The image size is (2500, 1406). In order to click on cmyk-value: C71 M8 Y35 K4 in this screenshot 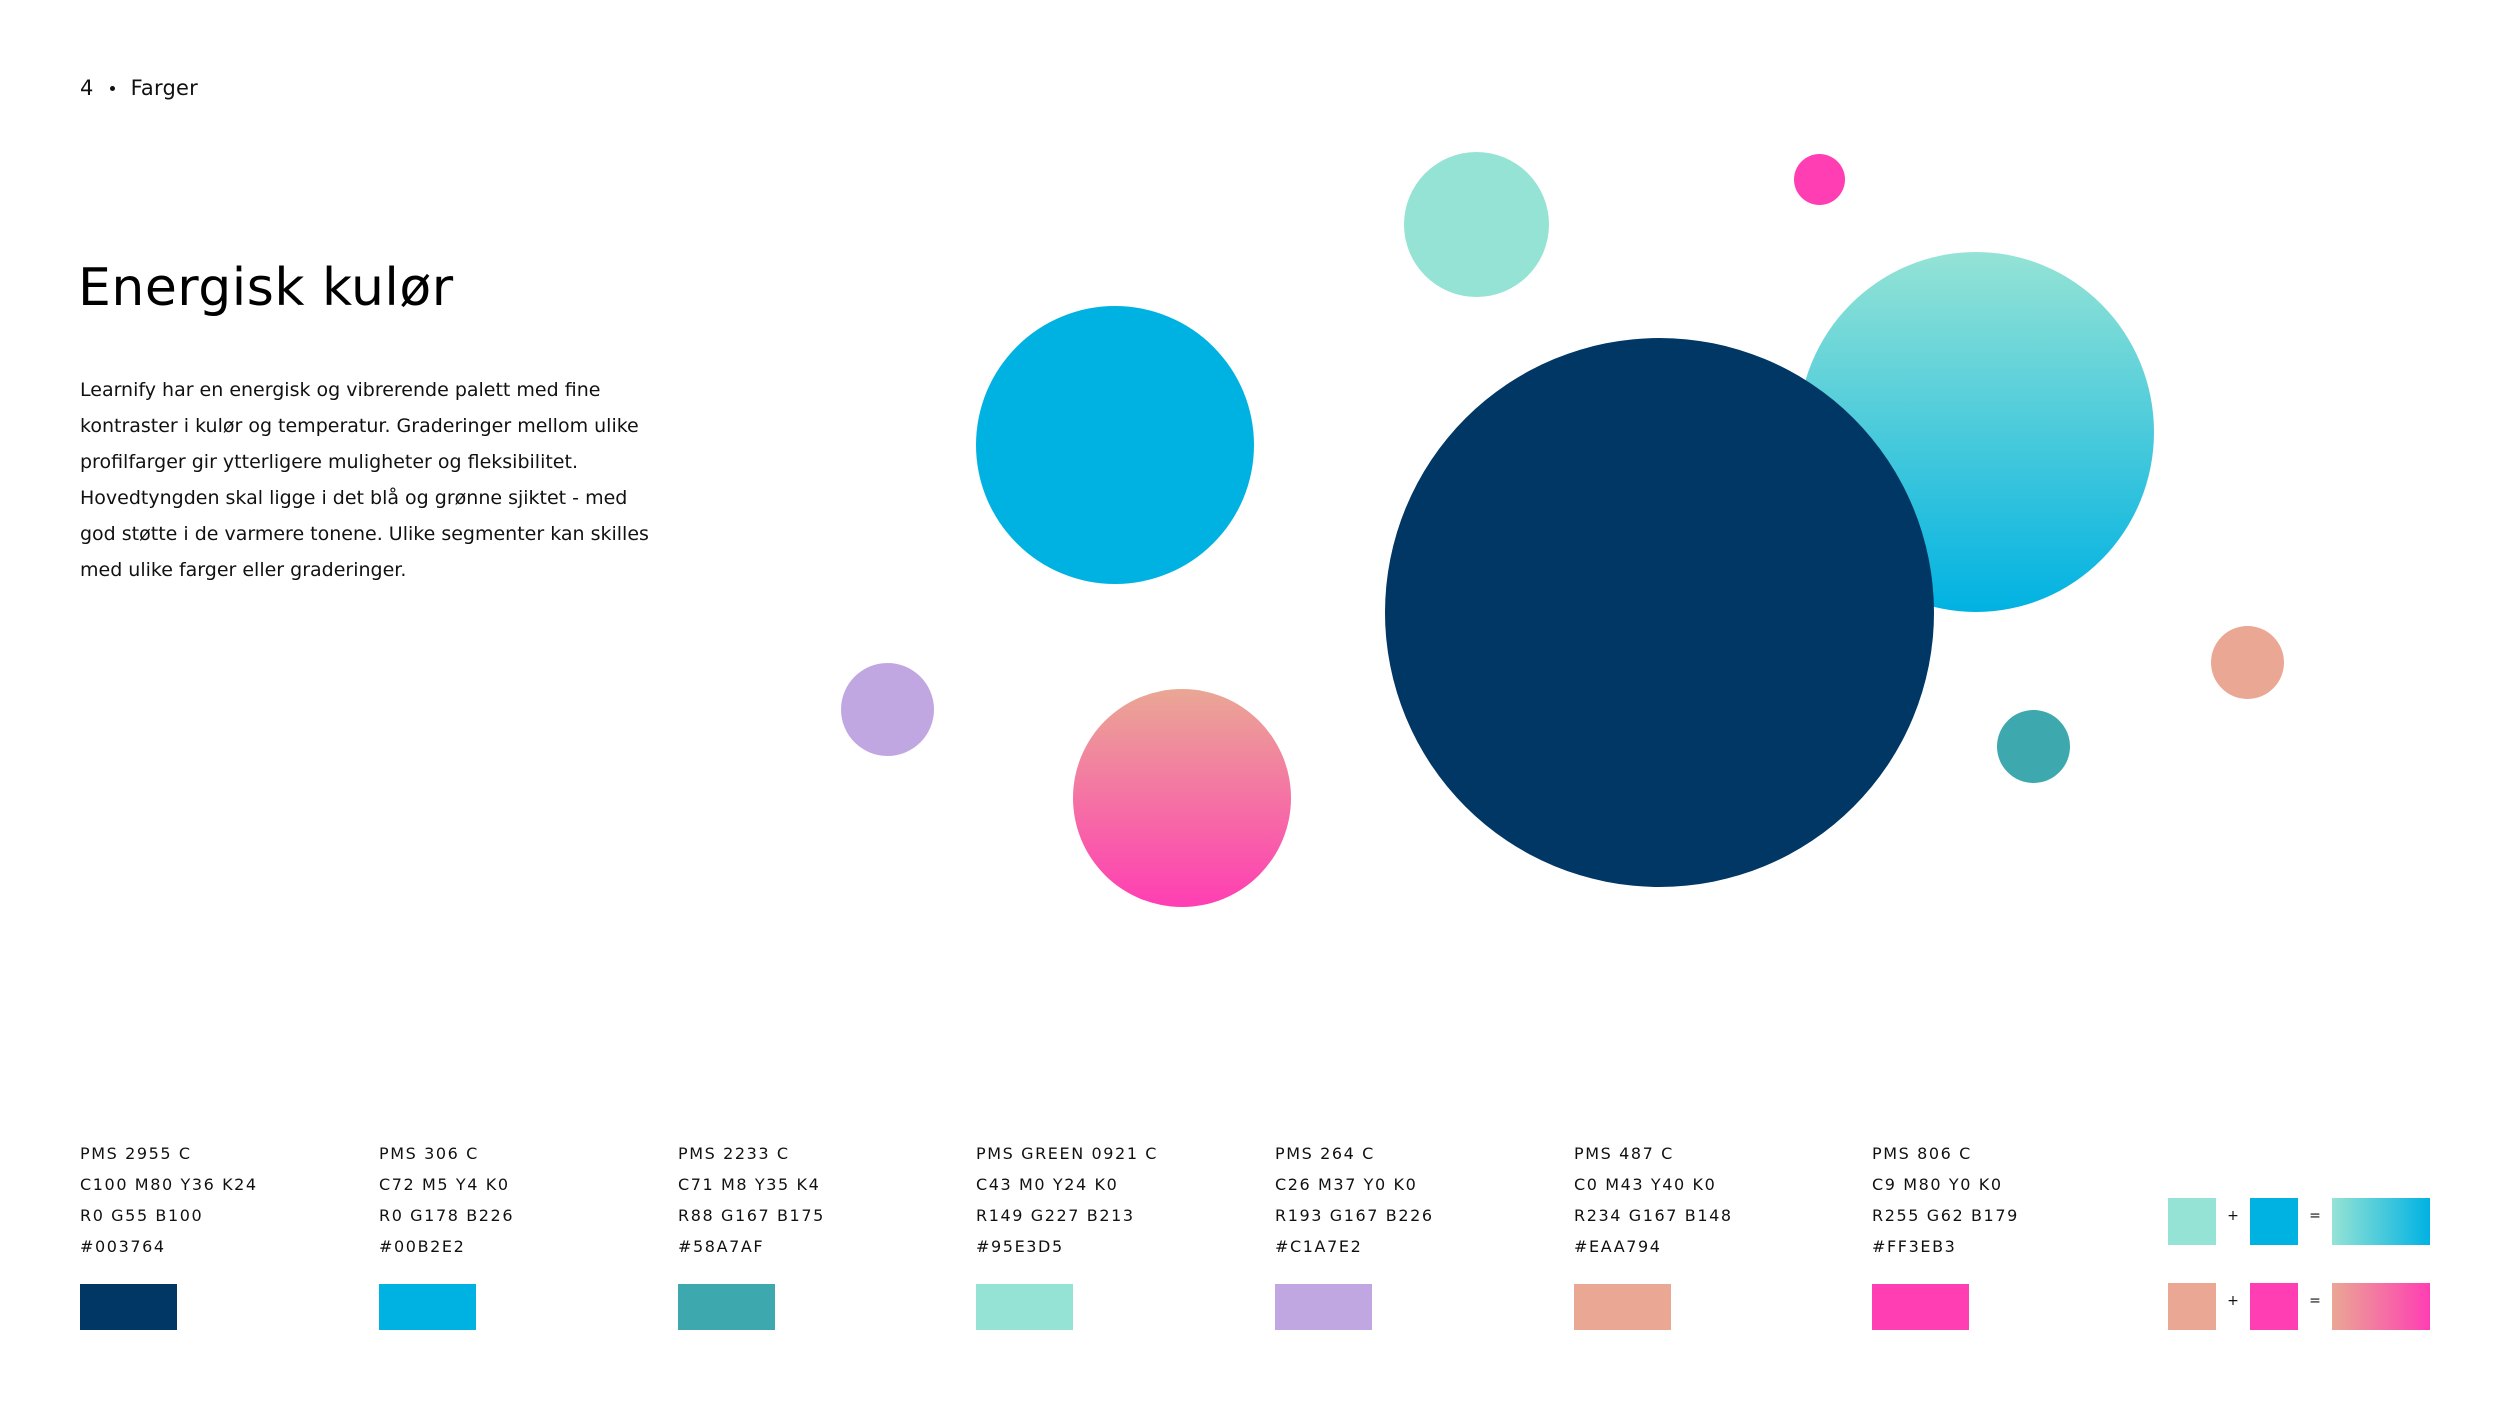, I will do `click(749, 1184)`.